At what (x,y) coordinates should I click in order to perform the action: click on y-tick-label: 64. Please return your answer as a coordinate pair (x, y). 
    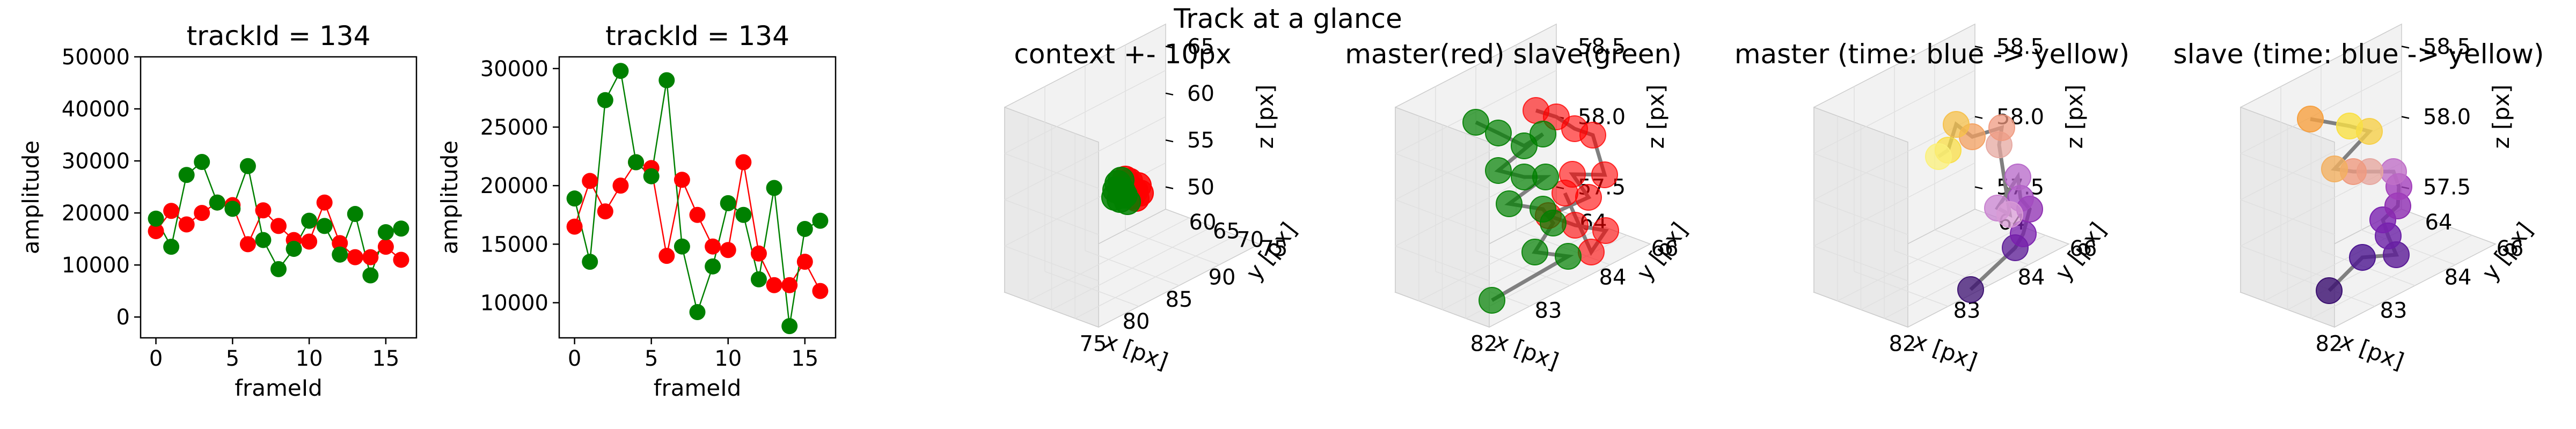
    Looking at the image, I should click on (2439, 222).